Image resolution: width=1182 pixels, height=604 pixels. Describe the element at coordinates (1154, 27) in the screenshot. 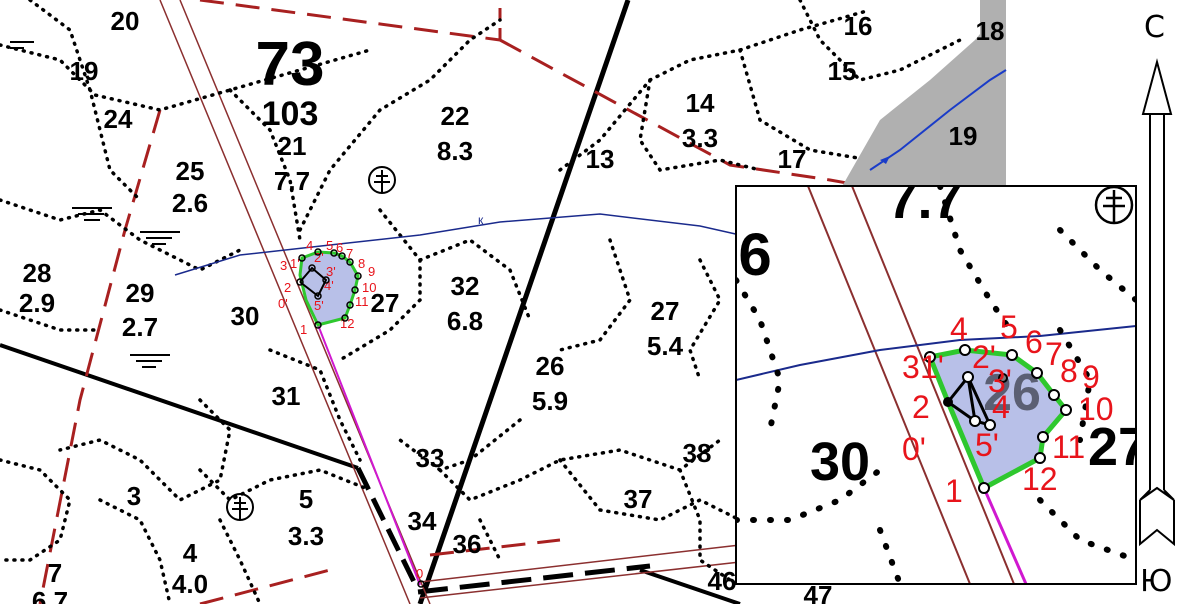

I see `compass-north-label: С` at that location.